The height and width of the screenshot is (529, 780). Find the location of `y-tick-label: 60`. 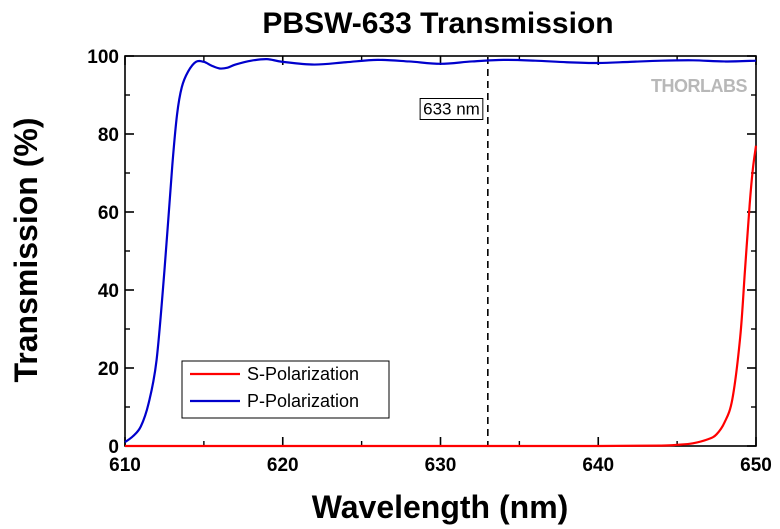

y-tick-label: 60 is located at coordinates (108, 213).